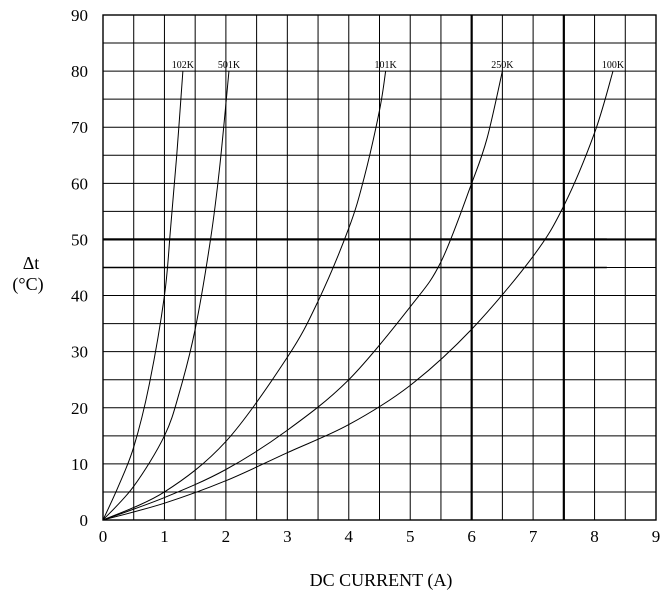  Describe the element at coordinates (471, 536) in the screenshot. I see `x-tick-label: 6` at that location.